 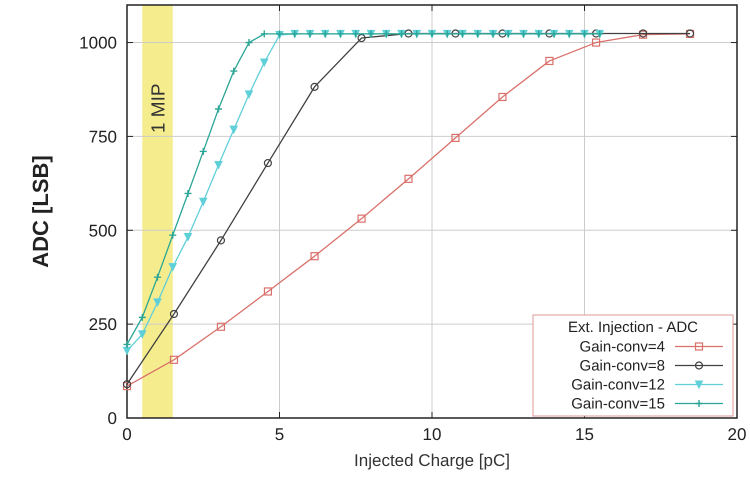 What do you see at coordinates (112, 418) in the screenshot?
I see `y-tick-label: 0` at bounding box center [112, 418].